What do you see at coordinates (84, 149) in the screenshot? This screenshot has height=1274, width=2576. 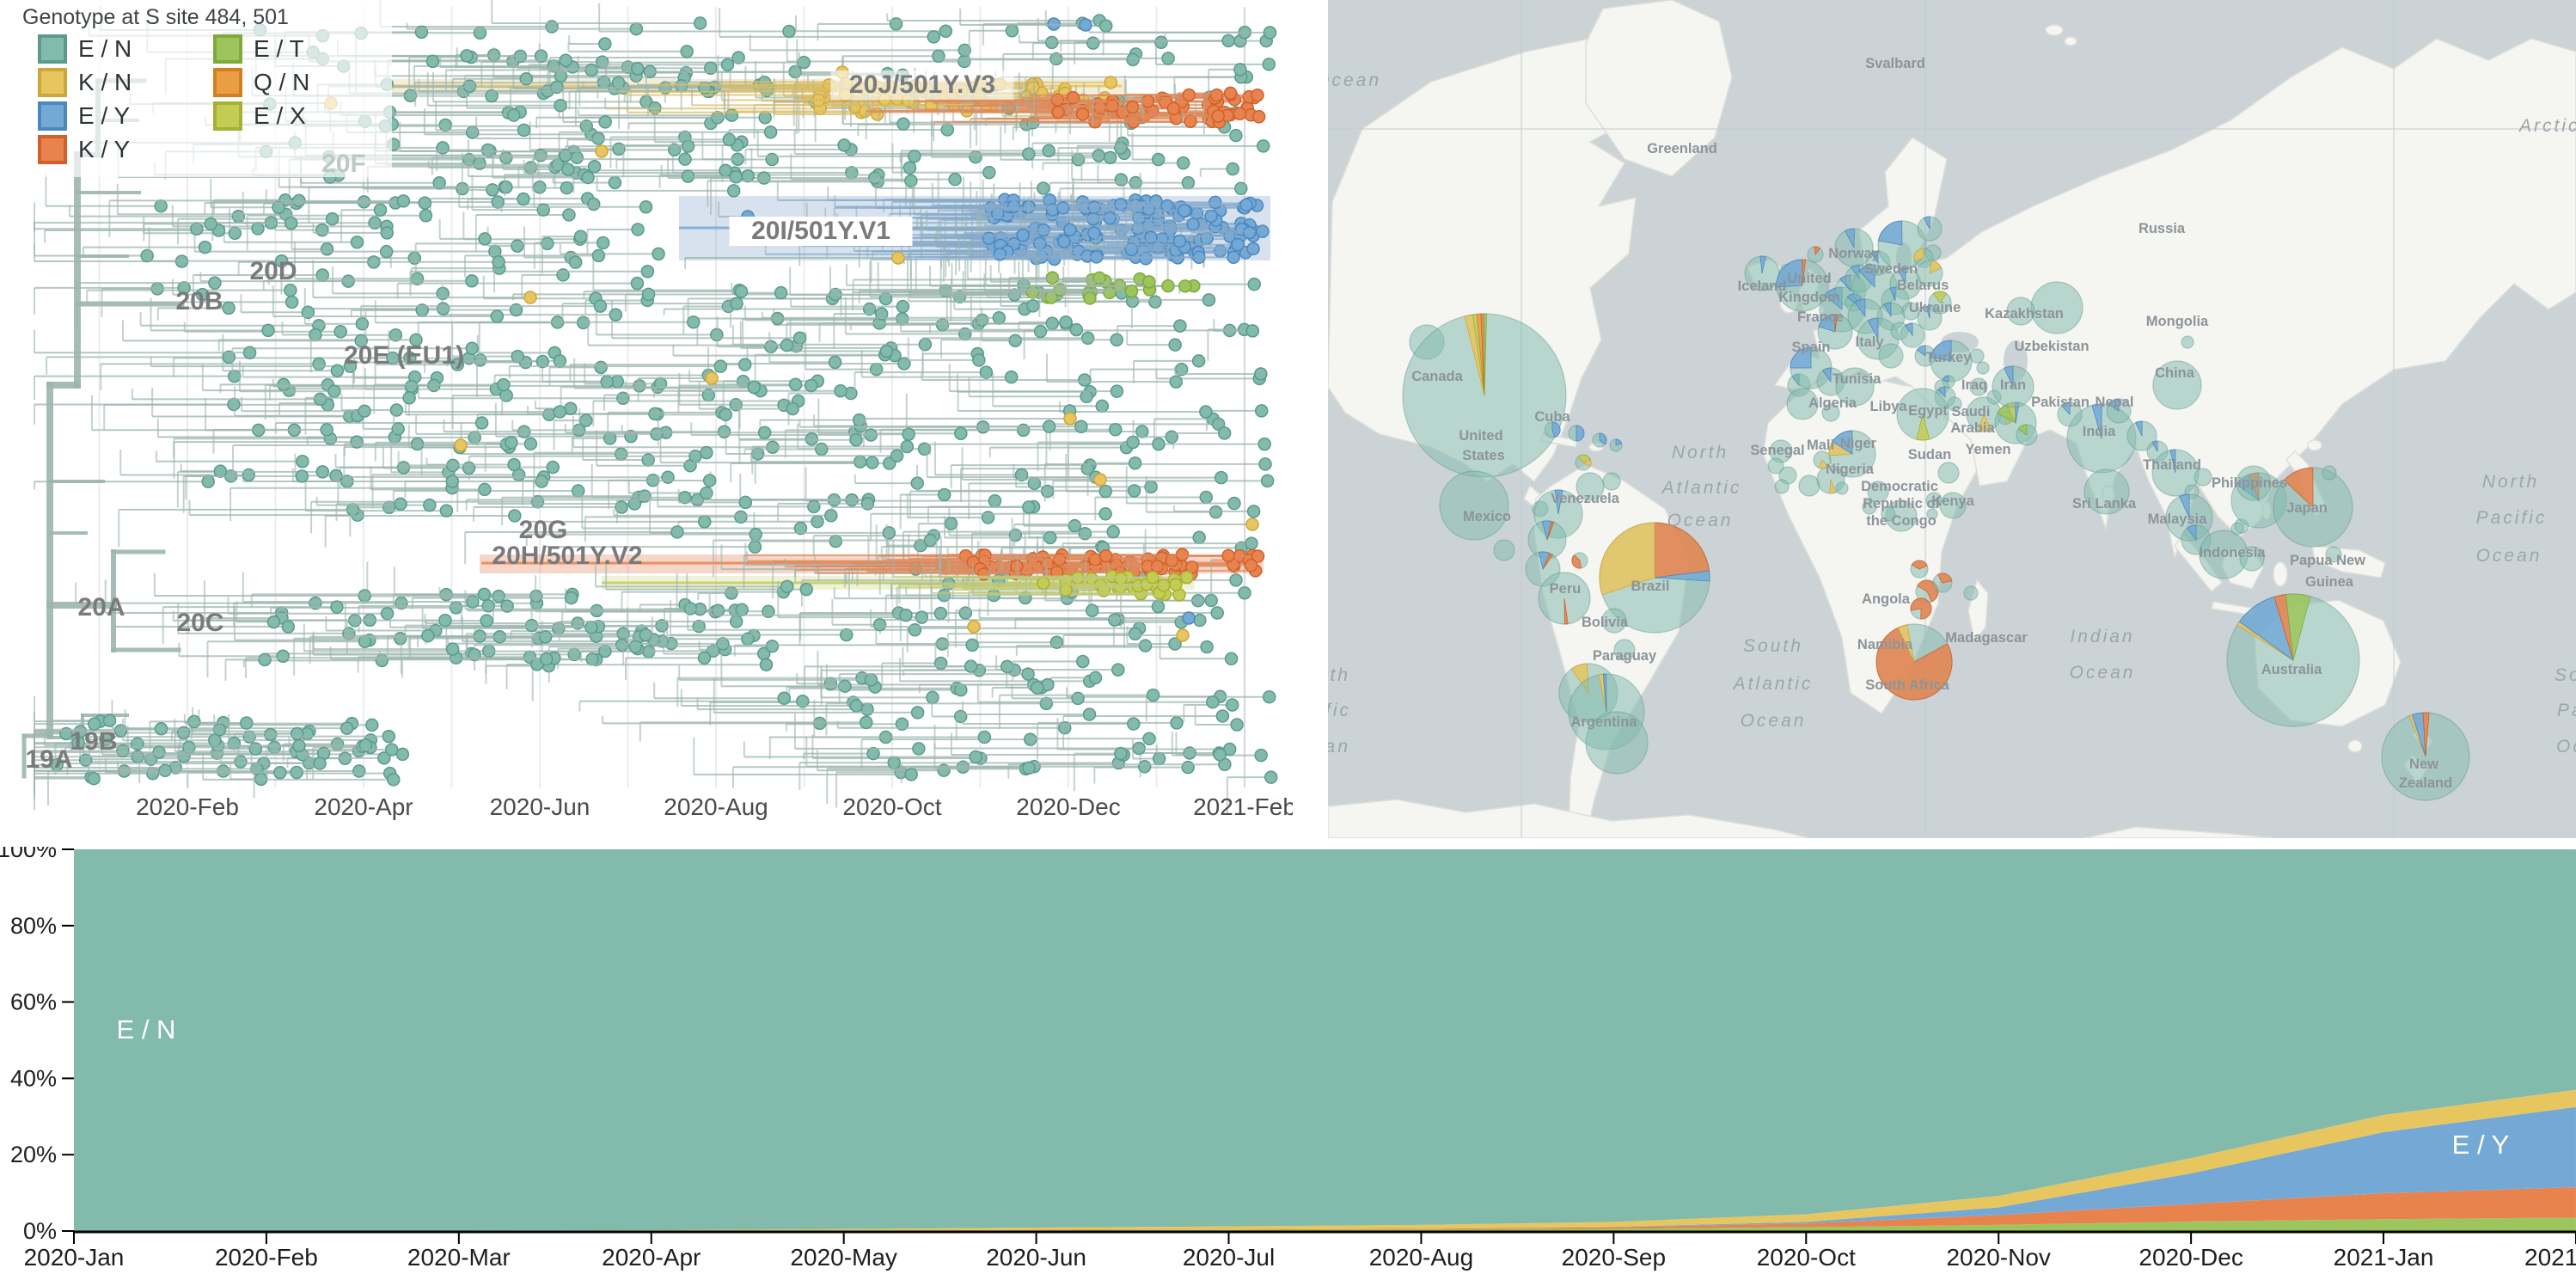 I see `legend-item-KY: K / Y` at bounding box center [84, 149].